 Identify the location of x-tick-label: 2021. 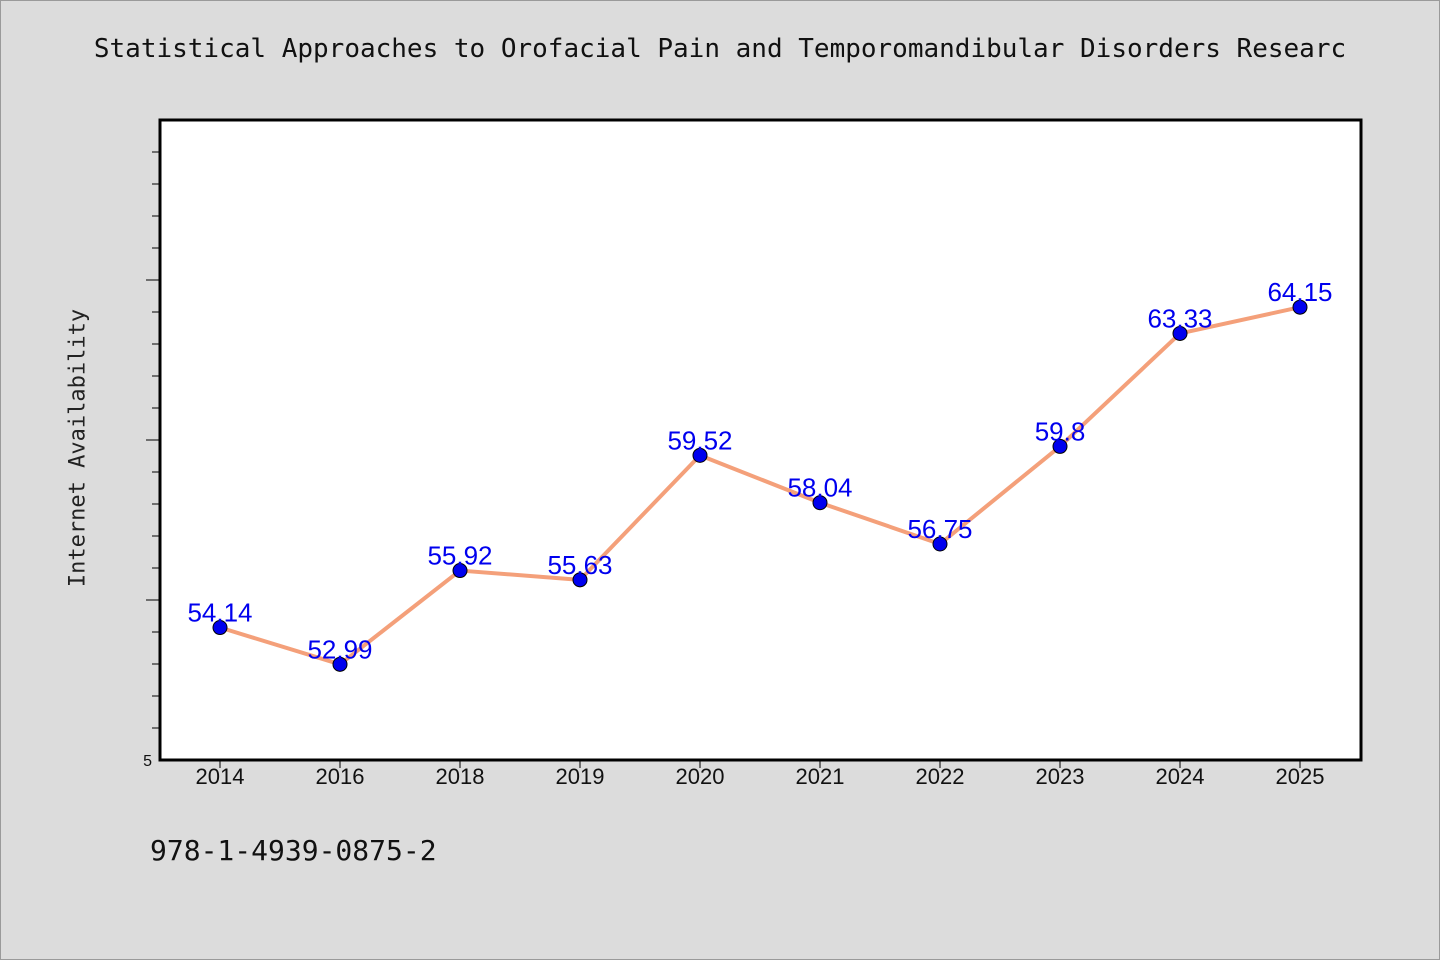
(820, 776).